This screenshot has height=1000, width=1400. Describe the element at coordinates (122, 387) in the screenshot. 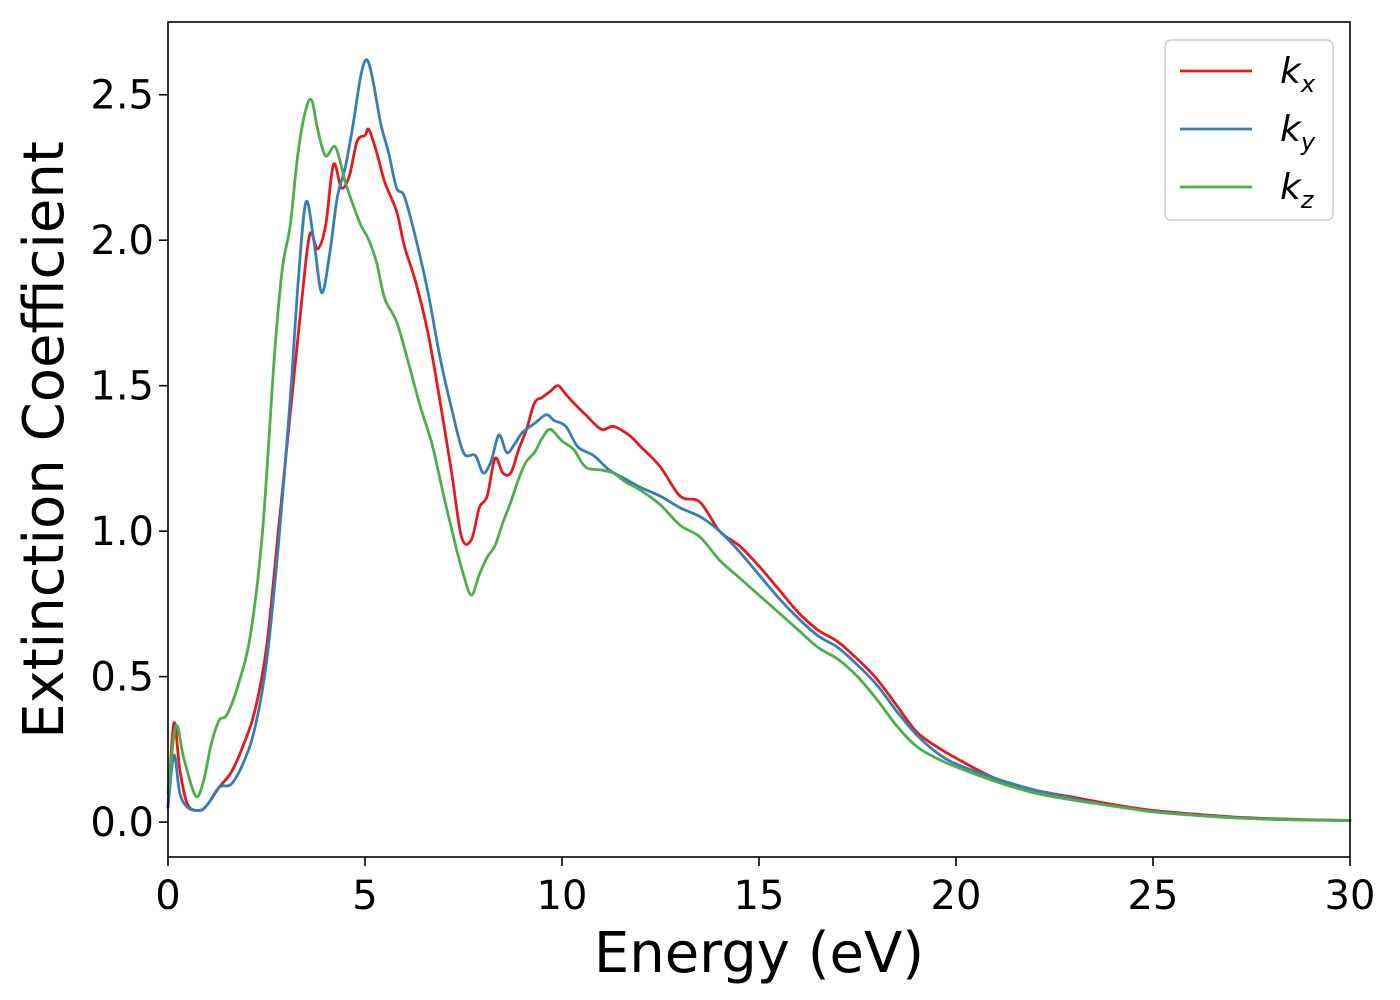

I see `y-tick-label: 1.5` at that location.